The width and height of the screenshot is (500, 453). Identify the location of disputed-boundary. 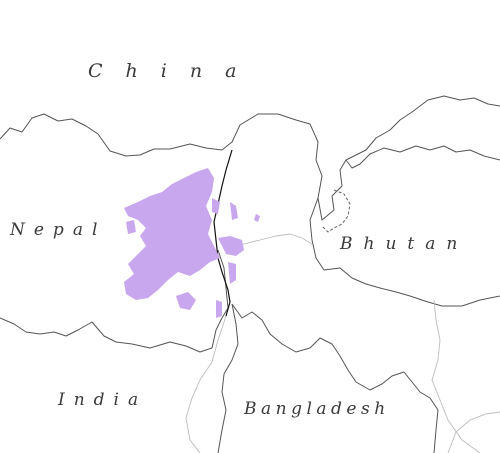
(336, 211).